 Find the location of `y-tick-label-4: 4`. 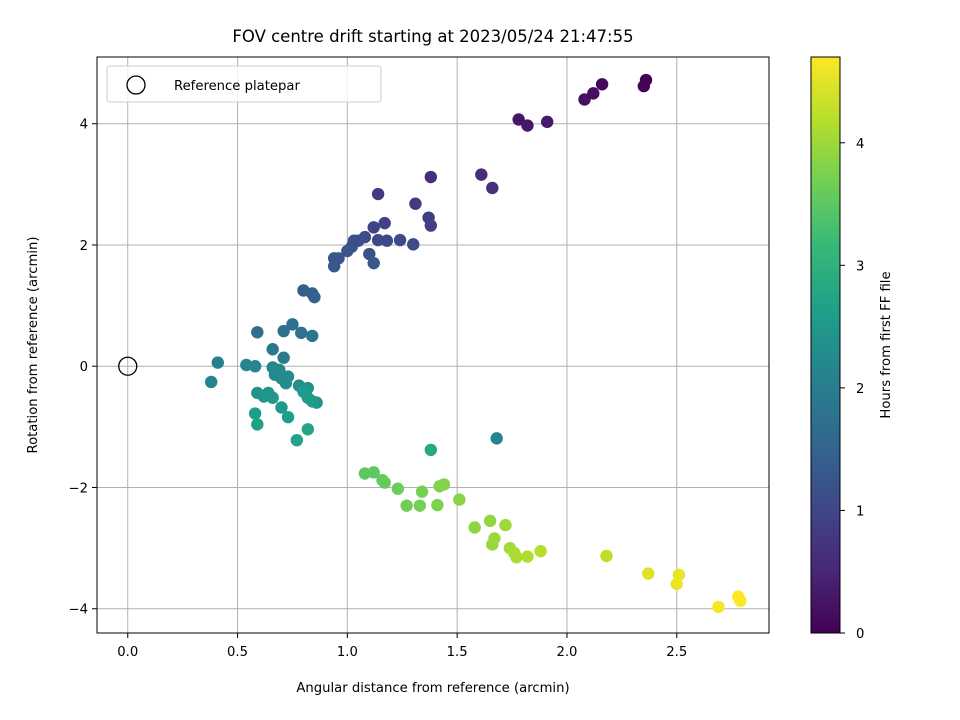

y-tick-label-4: 4 is located at coordinates (84, 125).